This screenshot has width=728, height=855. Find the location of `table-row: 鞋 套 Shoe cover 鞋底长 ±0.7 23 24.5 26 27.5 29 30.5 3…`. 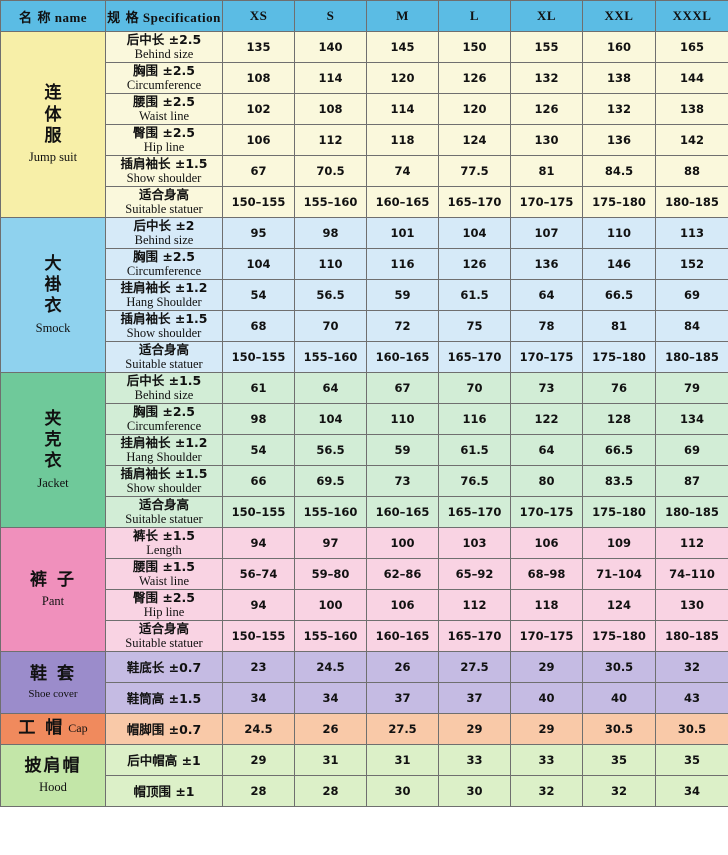

table-row: 鞋 套 Shoe cover 鞋底长 ±0.7 23 24.5 26 27.5 29 30.5 3… is located at coordinates (364, 682).